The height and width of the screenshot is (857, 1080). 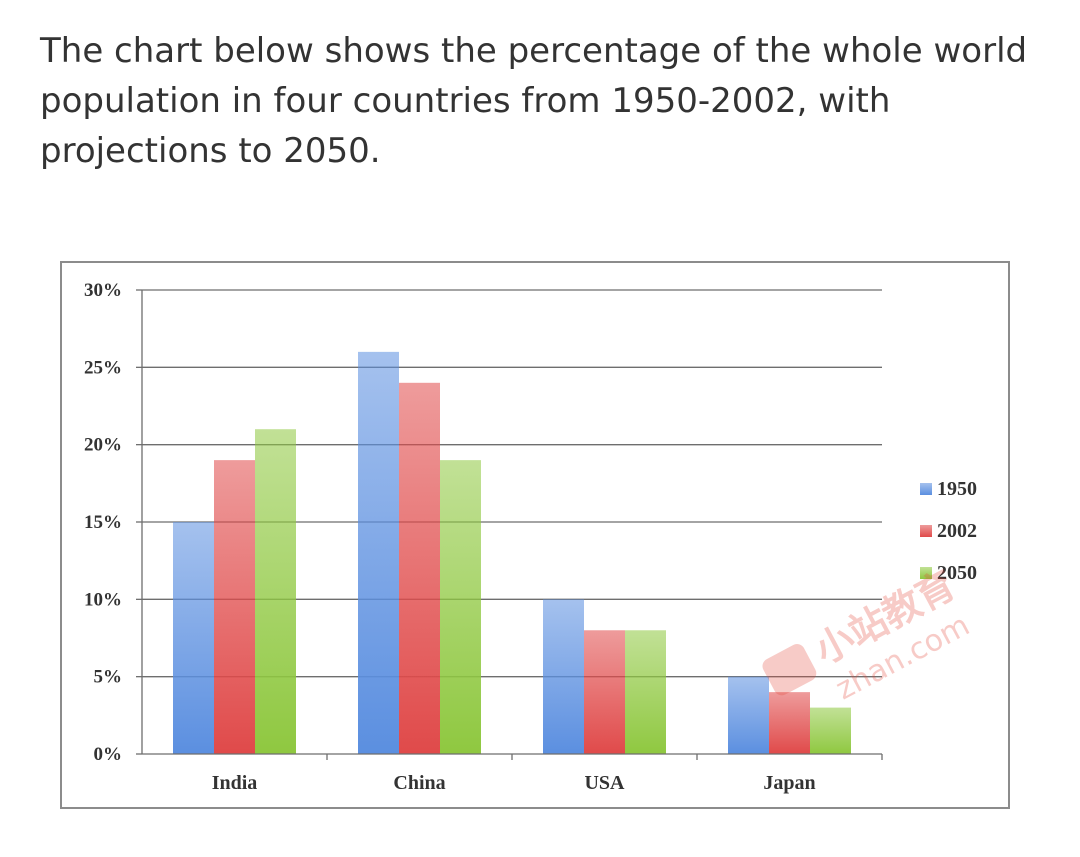 What do you see at coordinates (789, 783) in the screenshot?
I see `x-tick-label: Japan` at bounding box center [789, 783].